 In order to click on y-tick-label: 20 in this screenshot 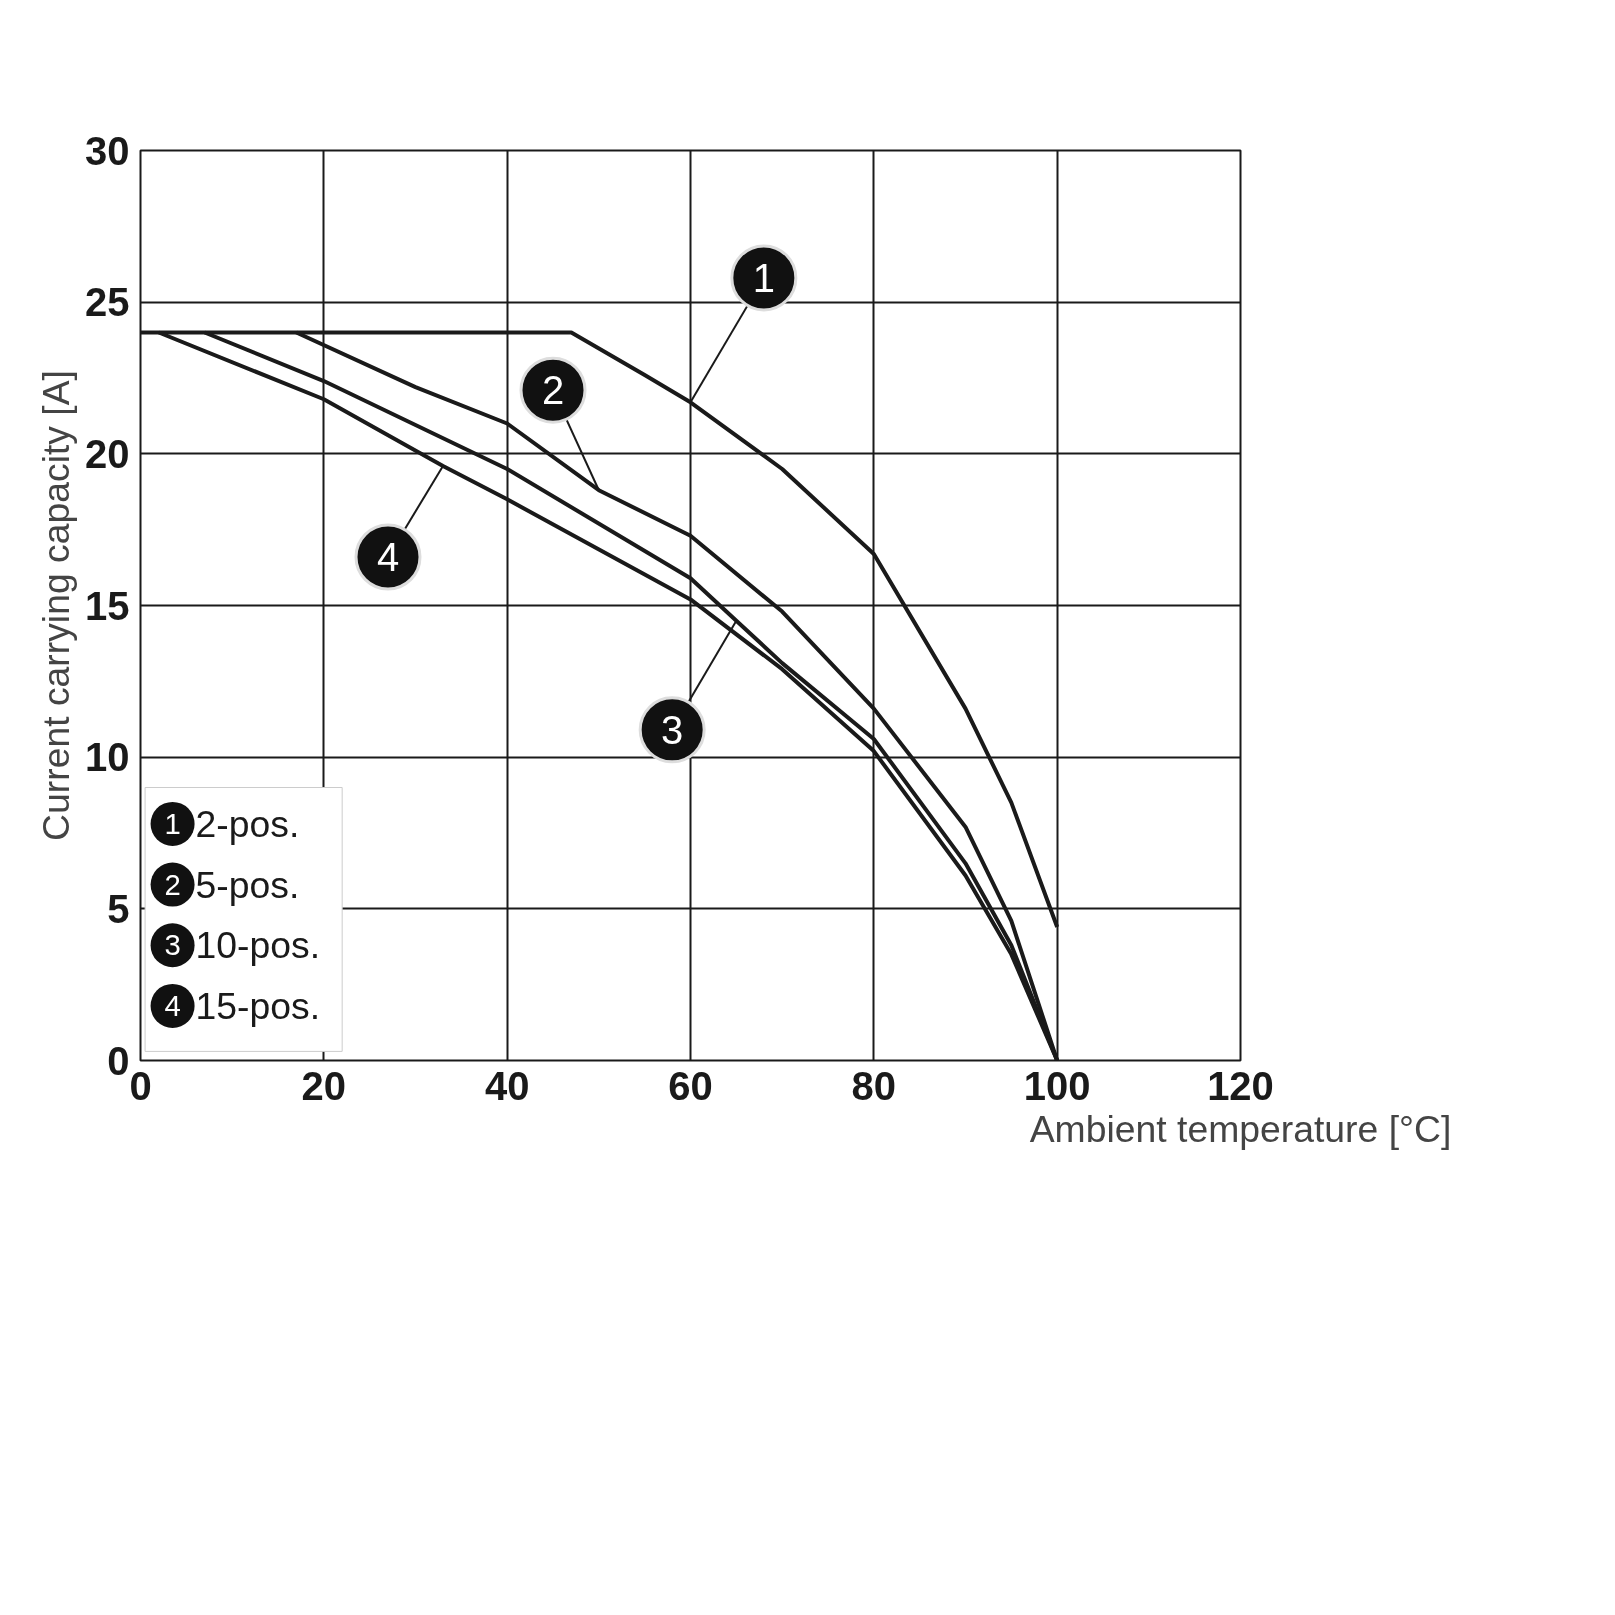, I will do `click(107, 453)`.